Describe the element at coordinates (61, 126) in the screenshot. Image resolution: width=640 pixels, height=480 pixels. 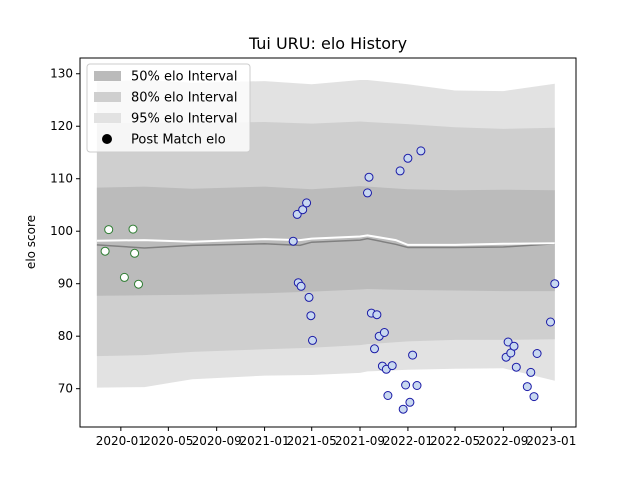
I see `y-tick-label: 120` at that location.